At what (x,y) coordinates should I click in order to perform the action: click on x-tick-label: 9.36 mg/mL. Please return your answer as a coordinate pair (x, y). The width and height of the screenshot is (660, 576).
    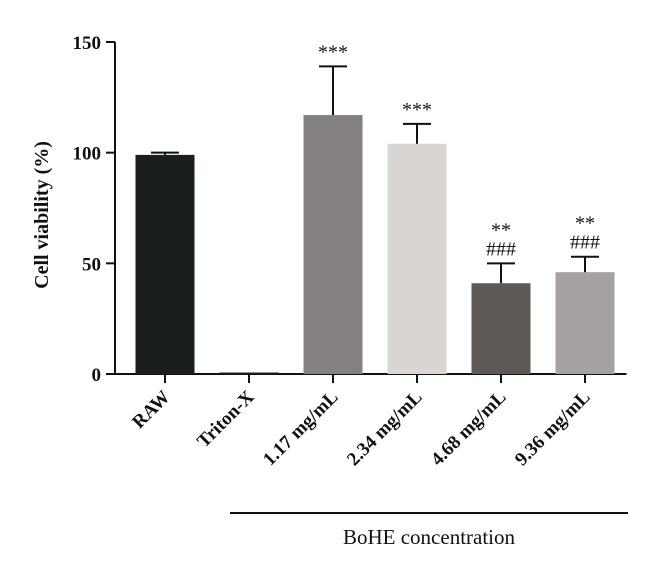
    Looking at the image, I should click on (553, 429).